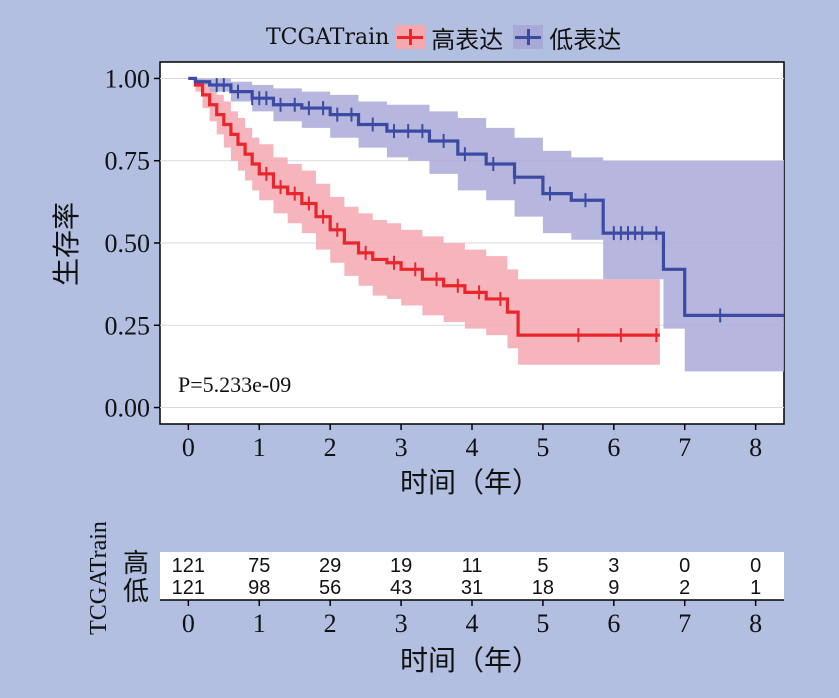  I want to click on legend-key-high, so click(410, 37).